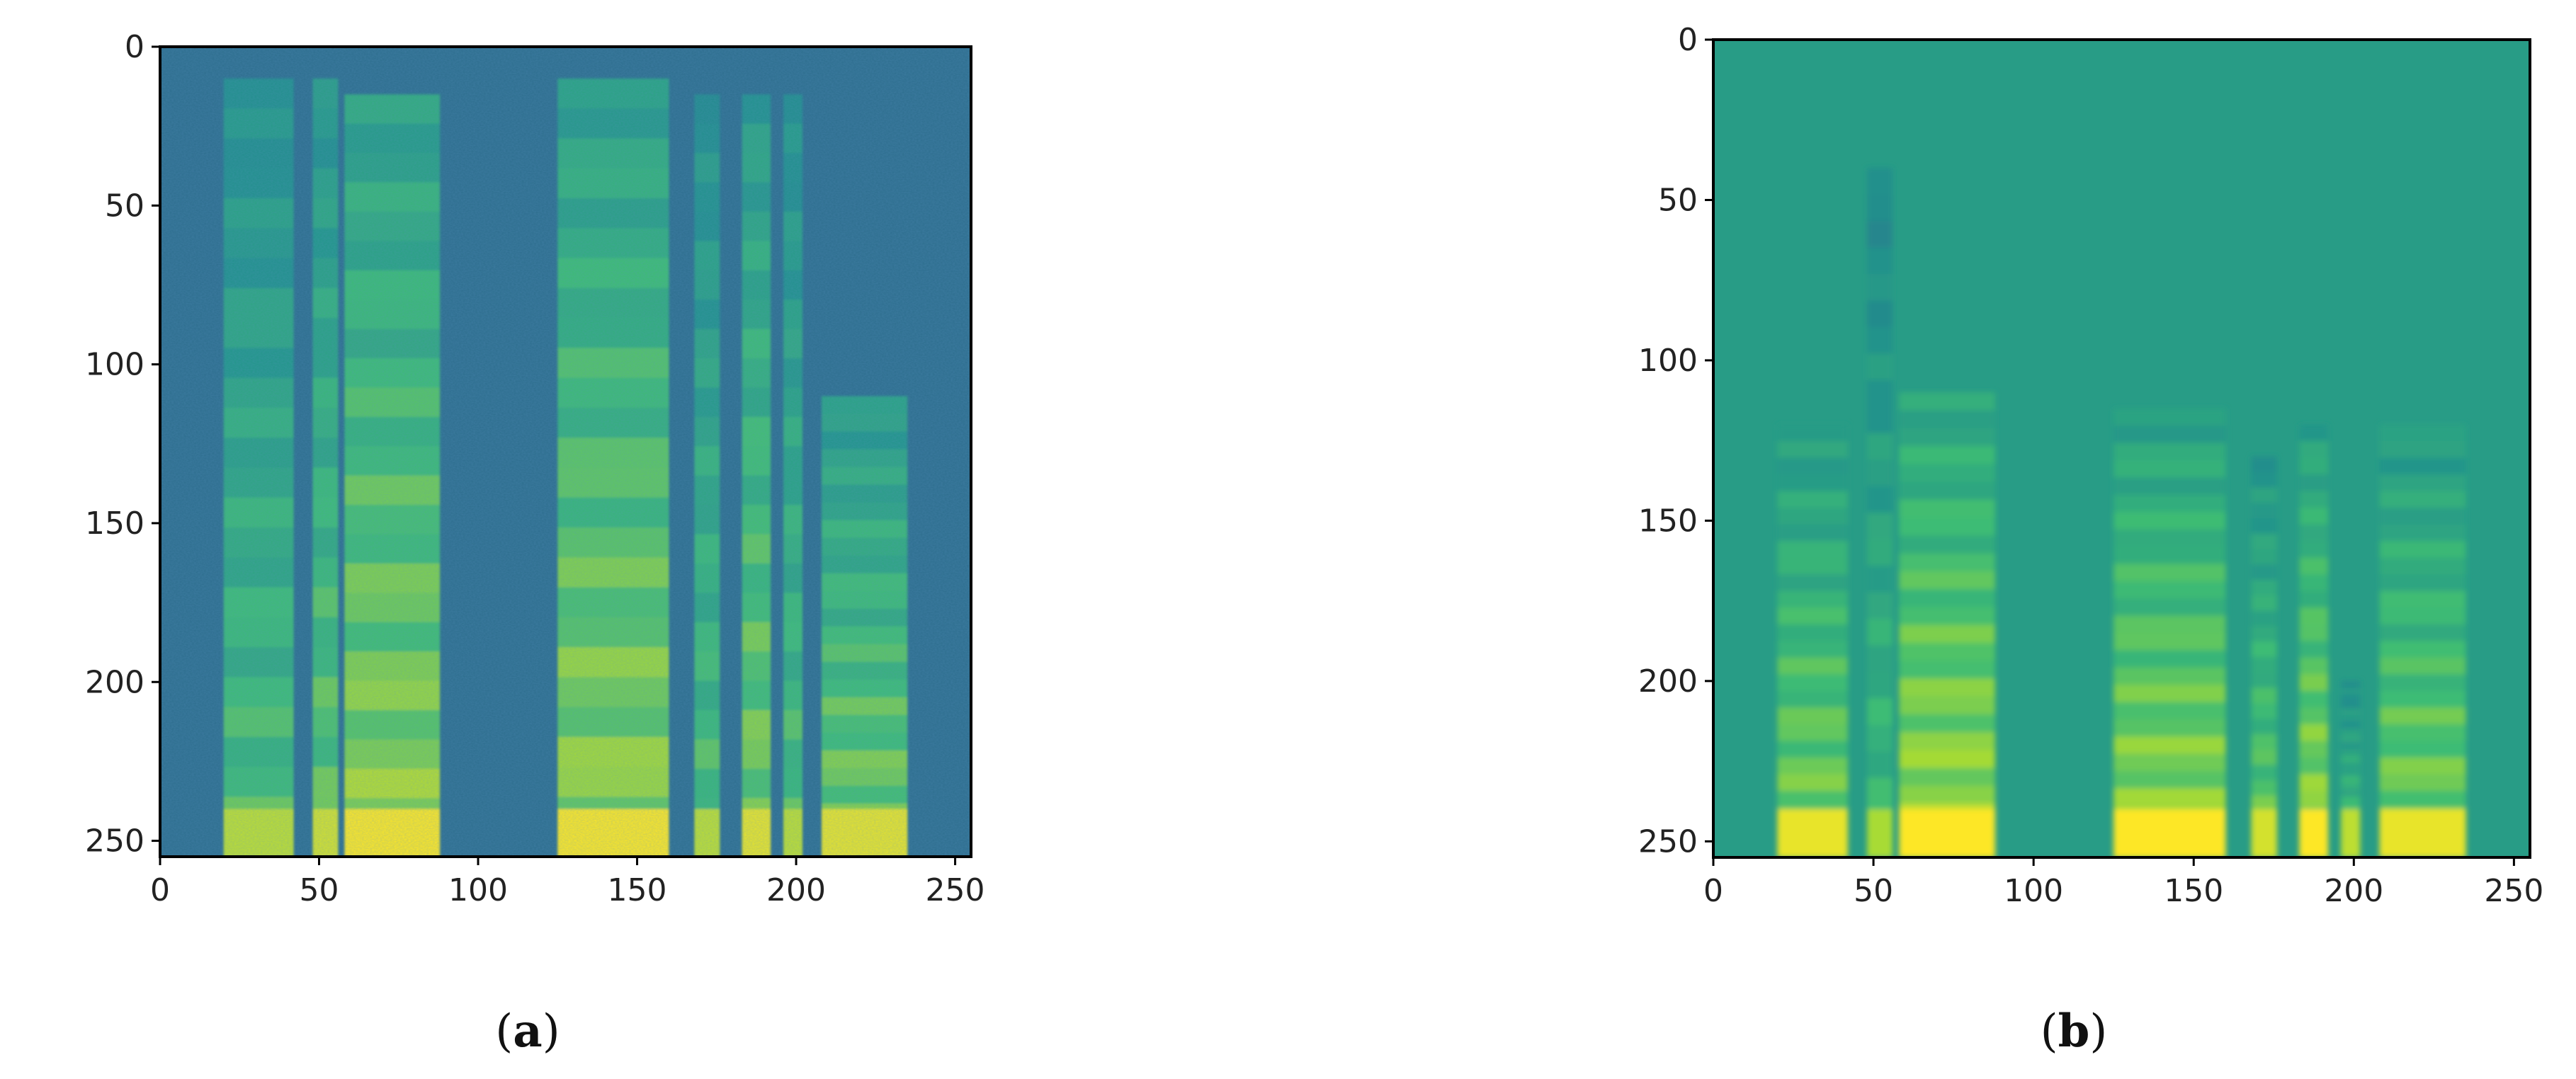 Image resolution: width=2576 pixels, height=1079 pixels. I want to click on y-tick-label: 100, so click(114, 365).